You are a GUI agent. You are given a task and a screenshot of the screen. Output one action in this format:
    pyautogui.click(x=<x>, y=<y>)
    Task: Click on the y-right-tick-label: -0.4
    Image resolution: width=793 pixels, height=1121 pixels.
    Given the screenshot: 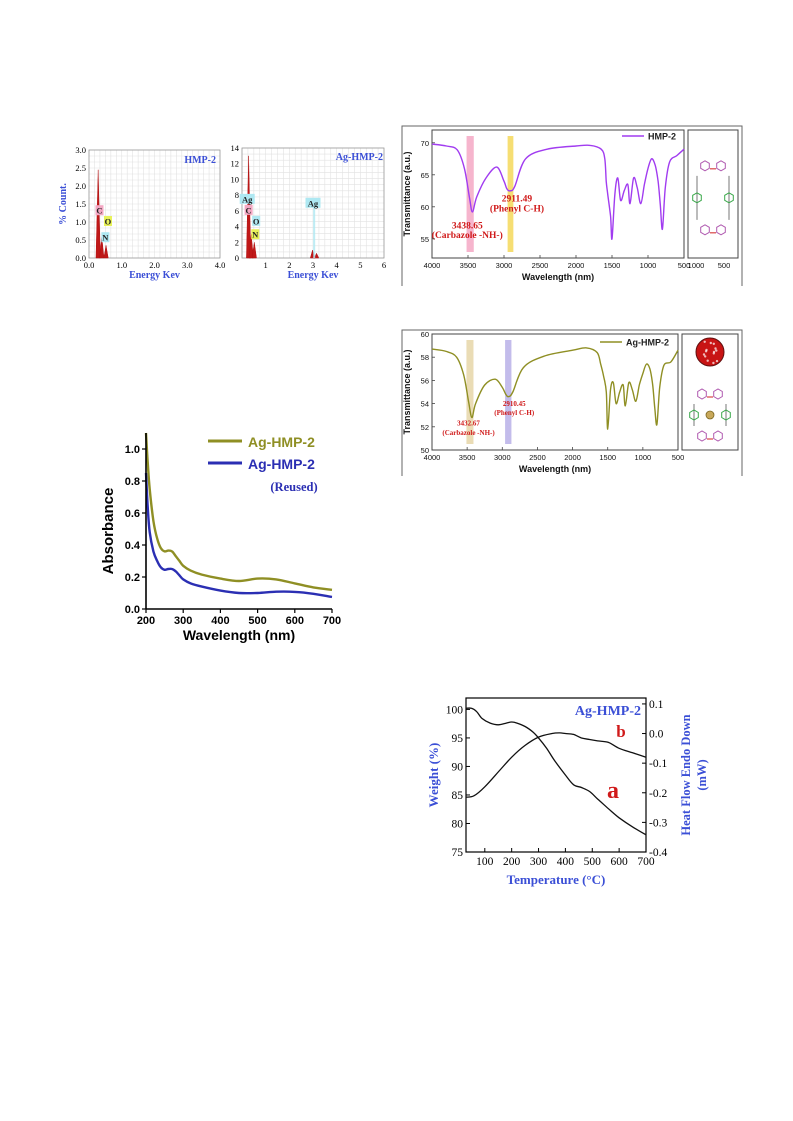 What is the action you would take?
    pyautogui.click(x=658, y=853)
    